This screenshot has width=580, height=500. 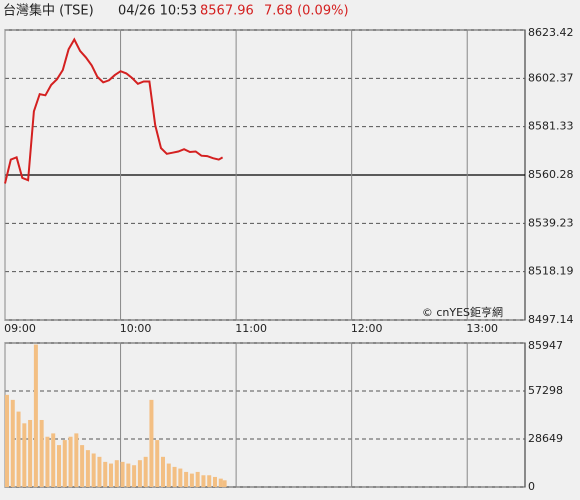 What do you see at coordinates (545, 438) in the screenshot?
I see `y-tick-label: 28649` at bounding box center [545, 438].